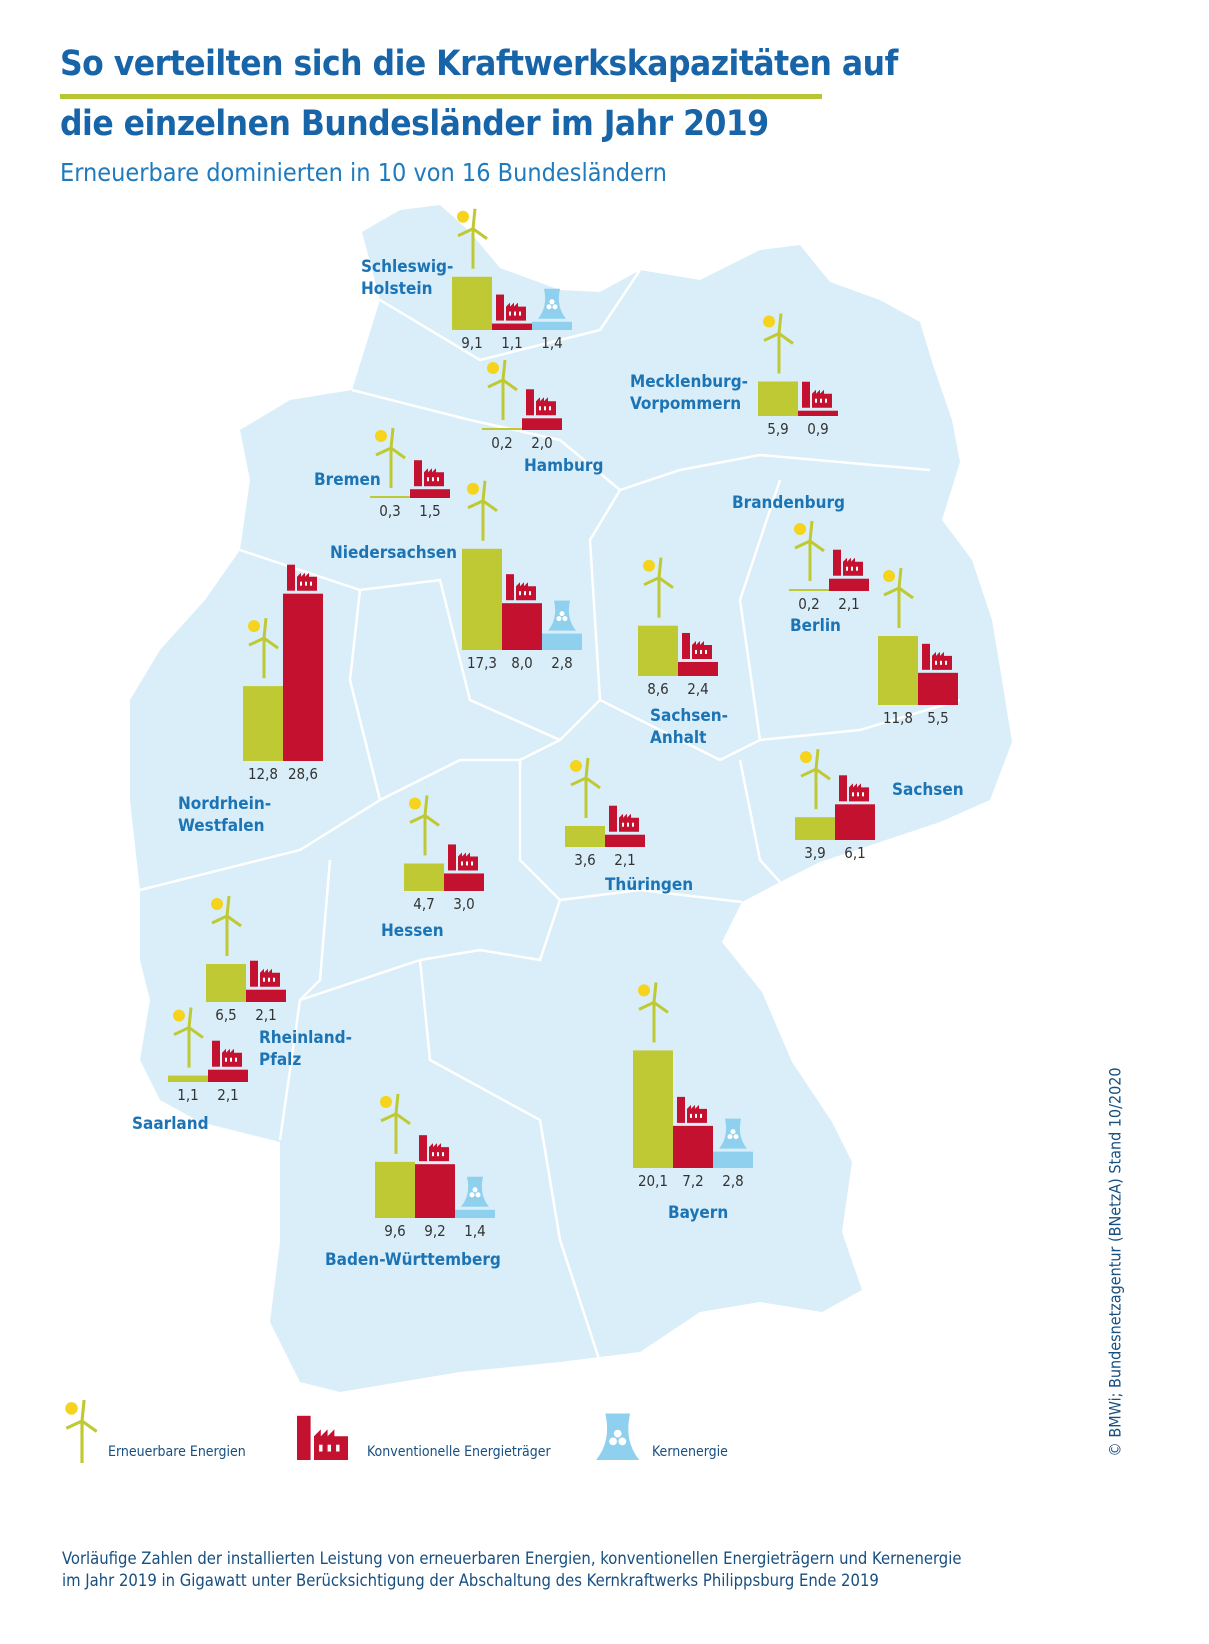 The width and height of the screenshot is (1209, 1644). What do you see at coordinates (414, 124) in the screenshot?
I see `title-line-2: die einzelnen Bundesländer im Jahr 2019` at bounding box center [414, 124].